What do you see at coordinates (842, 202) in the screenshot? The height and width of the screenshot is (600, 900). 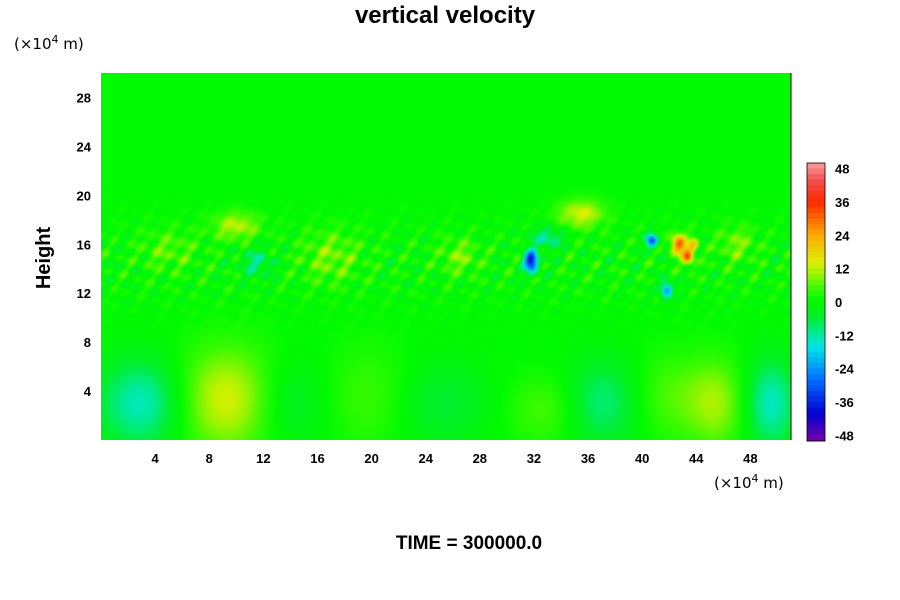 I see `colorbar-tick-label: 36` at bounding box center [842, 202].